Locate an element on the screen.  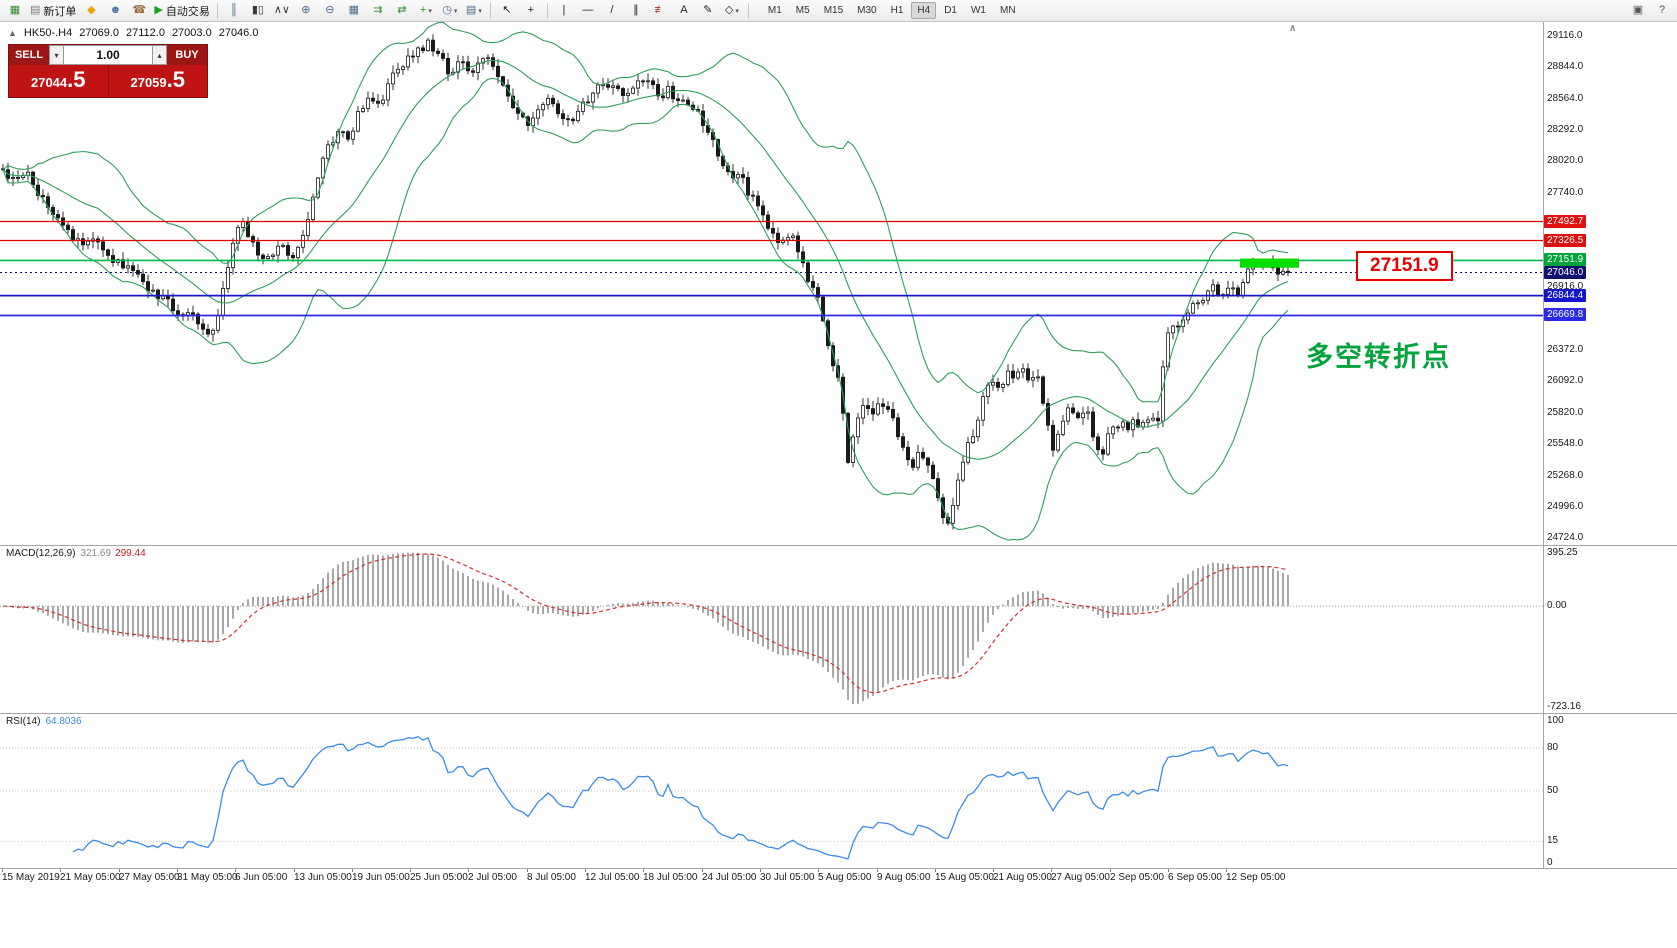
sell-button: SELL is located at coordinates (29, 55).